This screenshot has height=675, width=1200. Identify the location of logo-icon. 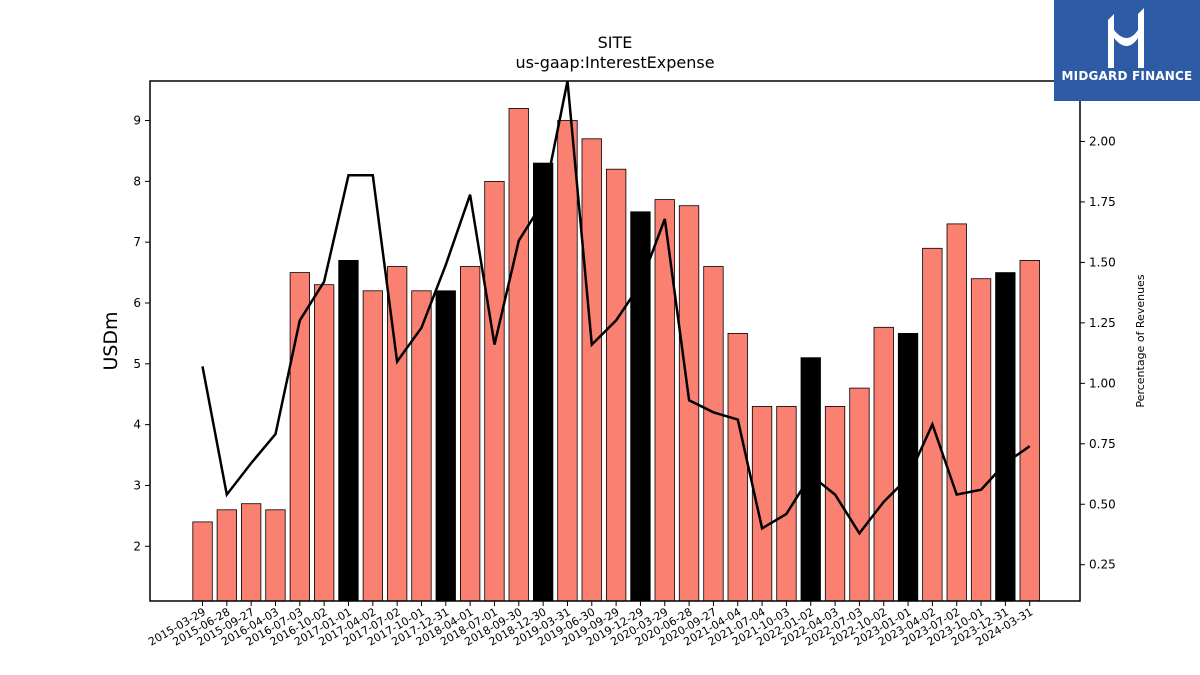
(1126, 38).